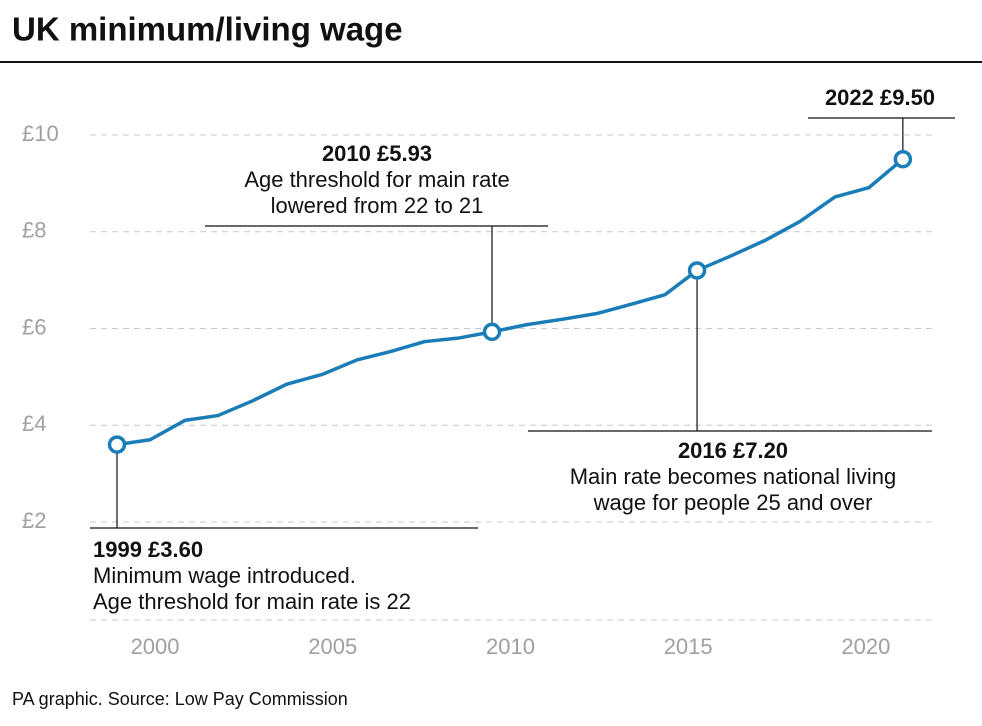 The width and height of the screenshot is (982, 726). Describe the element at coordinates (34, 230) in the screenshot. I see `y-tick-label: £8` at that location.